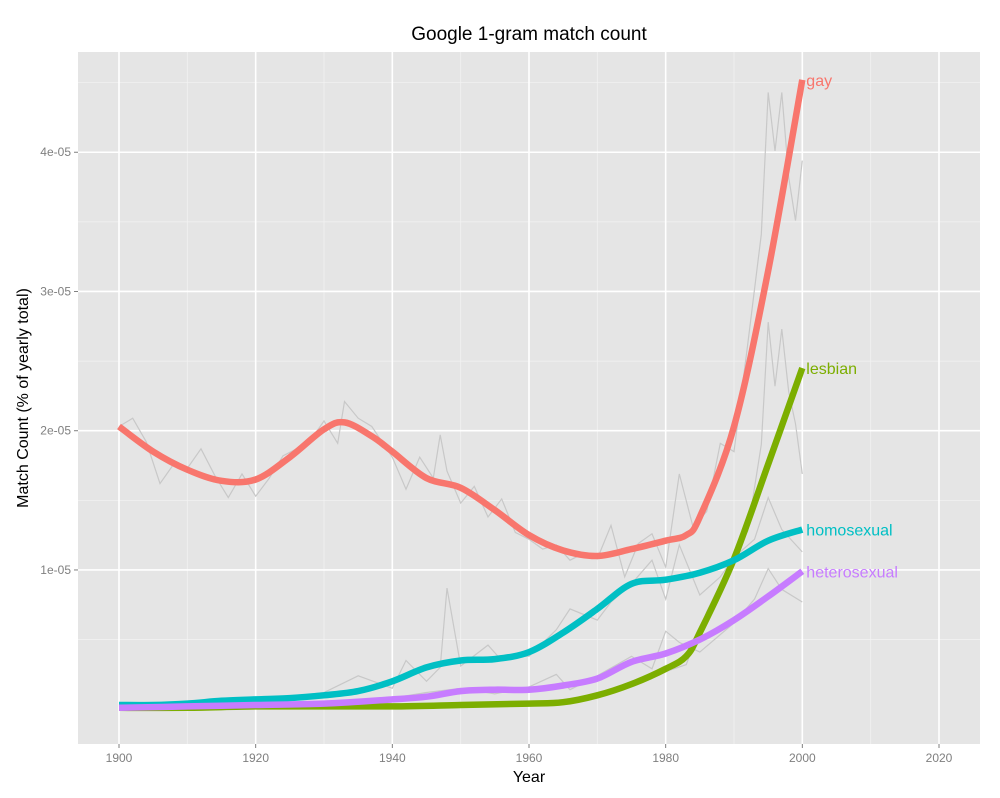  I want to click on series-label-homosexual: homosexual, so click(849, 531).